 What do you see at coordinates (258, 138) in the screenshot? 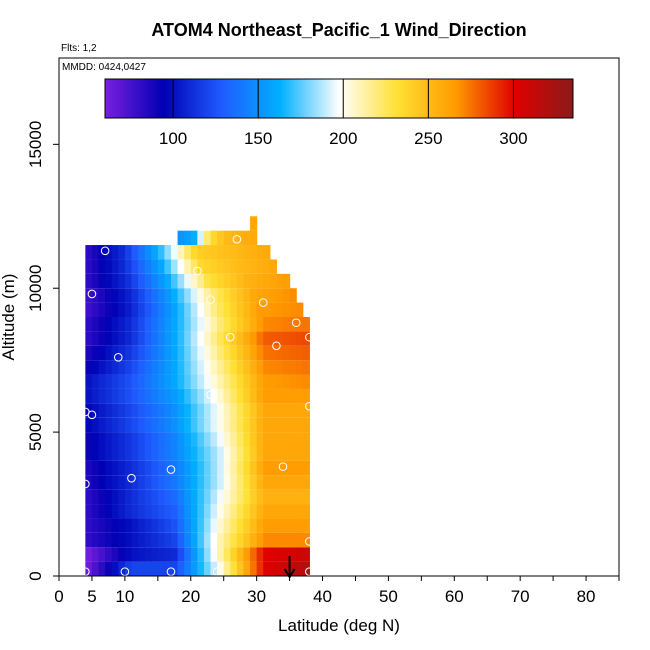
I see `colorbar-tick-label: 150` at bounding box center [258, 138].